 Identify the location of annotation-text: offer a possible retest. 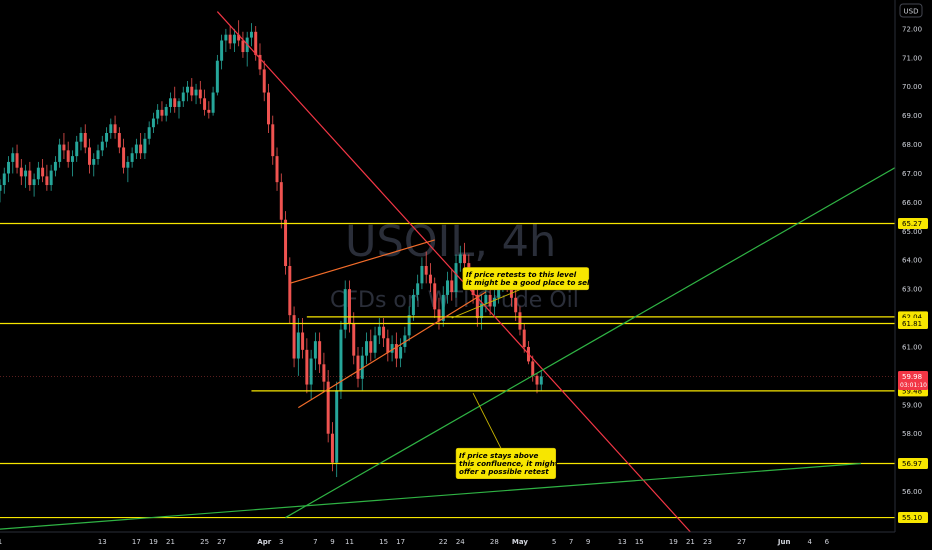
(504, 471).